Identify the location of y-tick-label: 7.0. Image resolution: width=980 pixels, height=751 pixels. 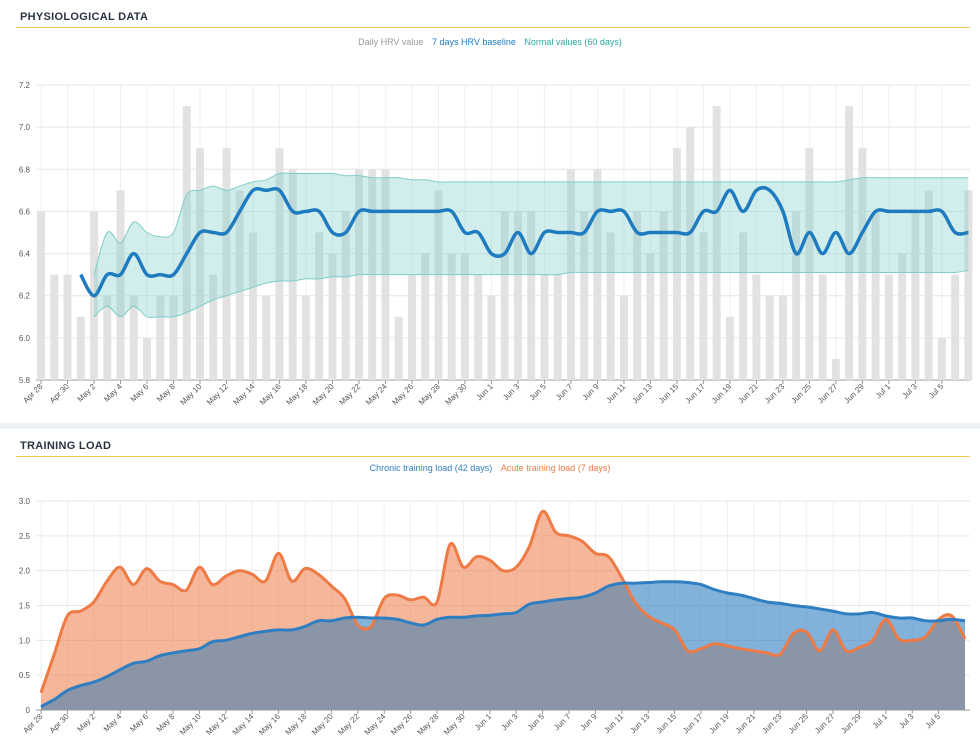
(25, 127).